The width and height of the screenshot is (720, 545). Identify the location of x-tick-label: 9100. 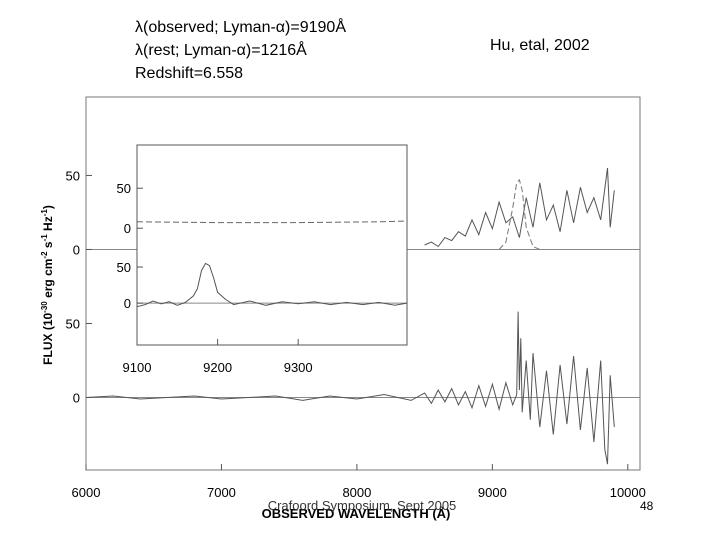
(137, 367).